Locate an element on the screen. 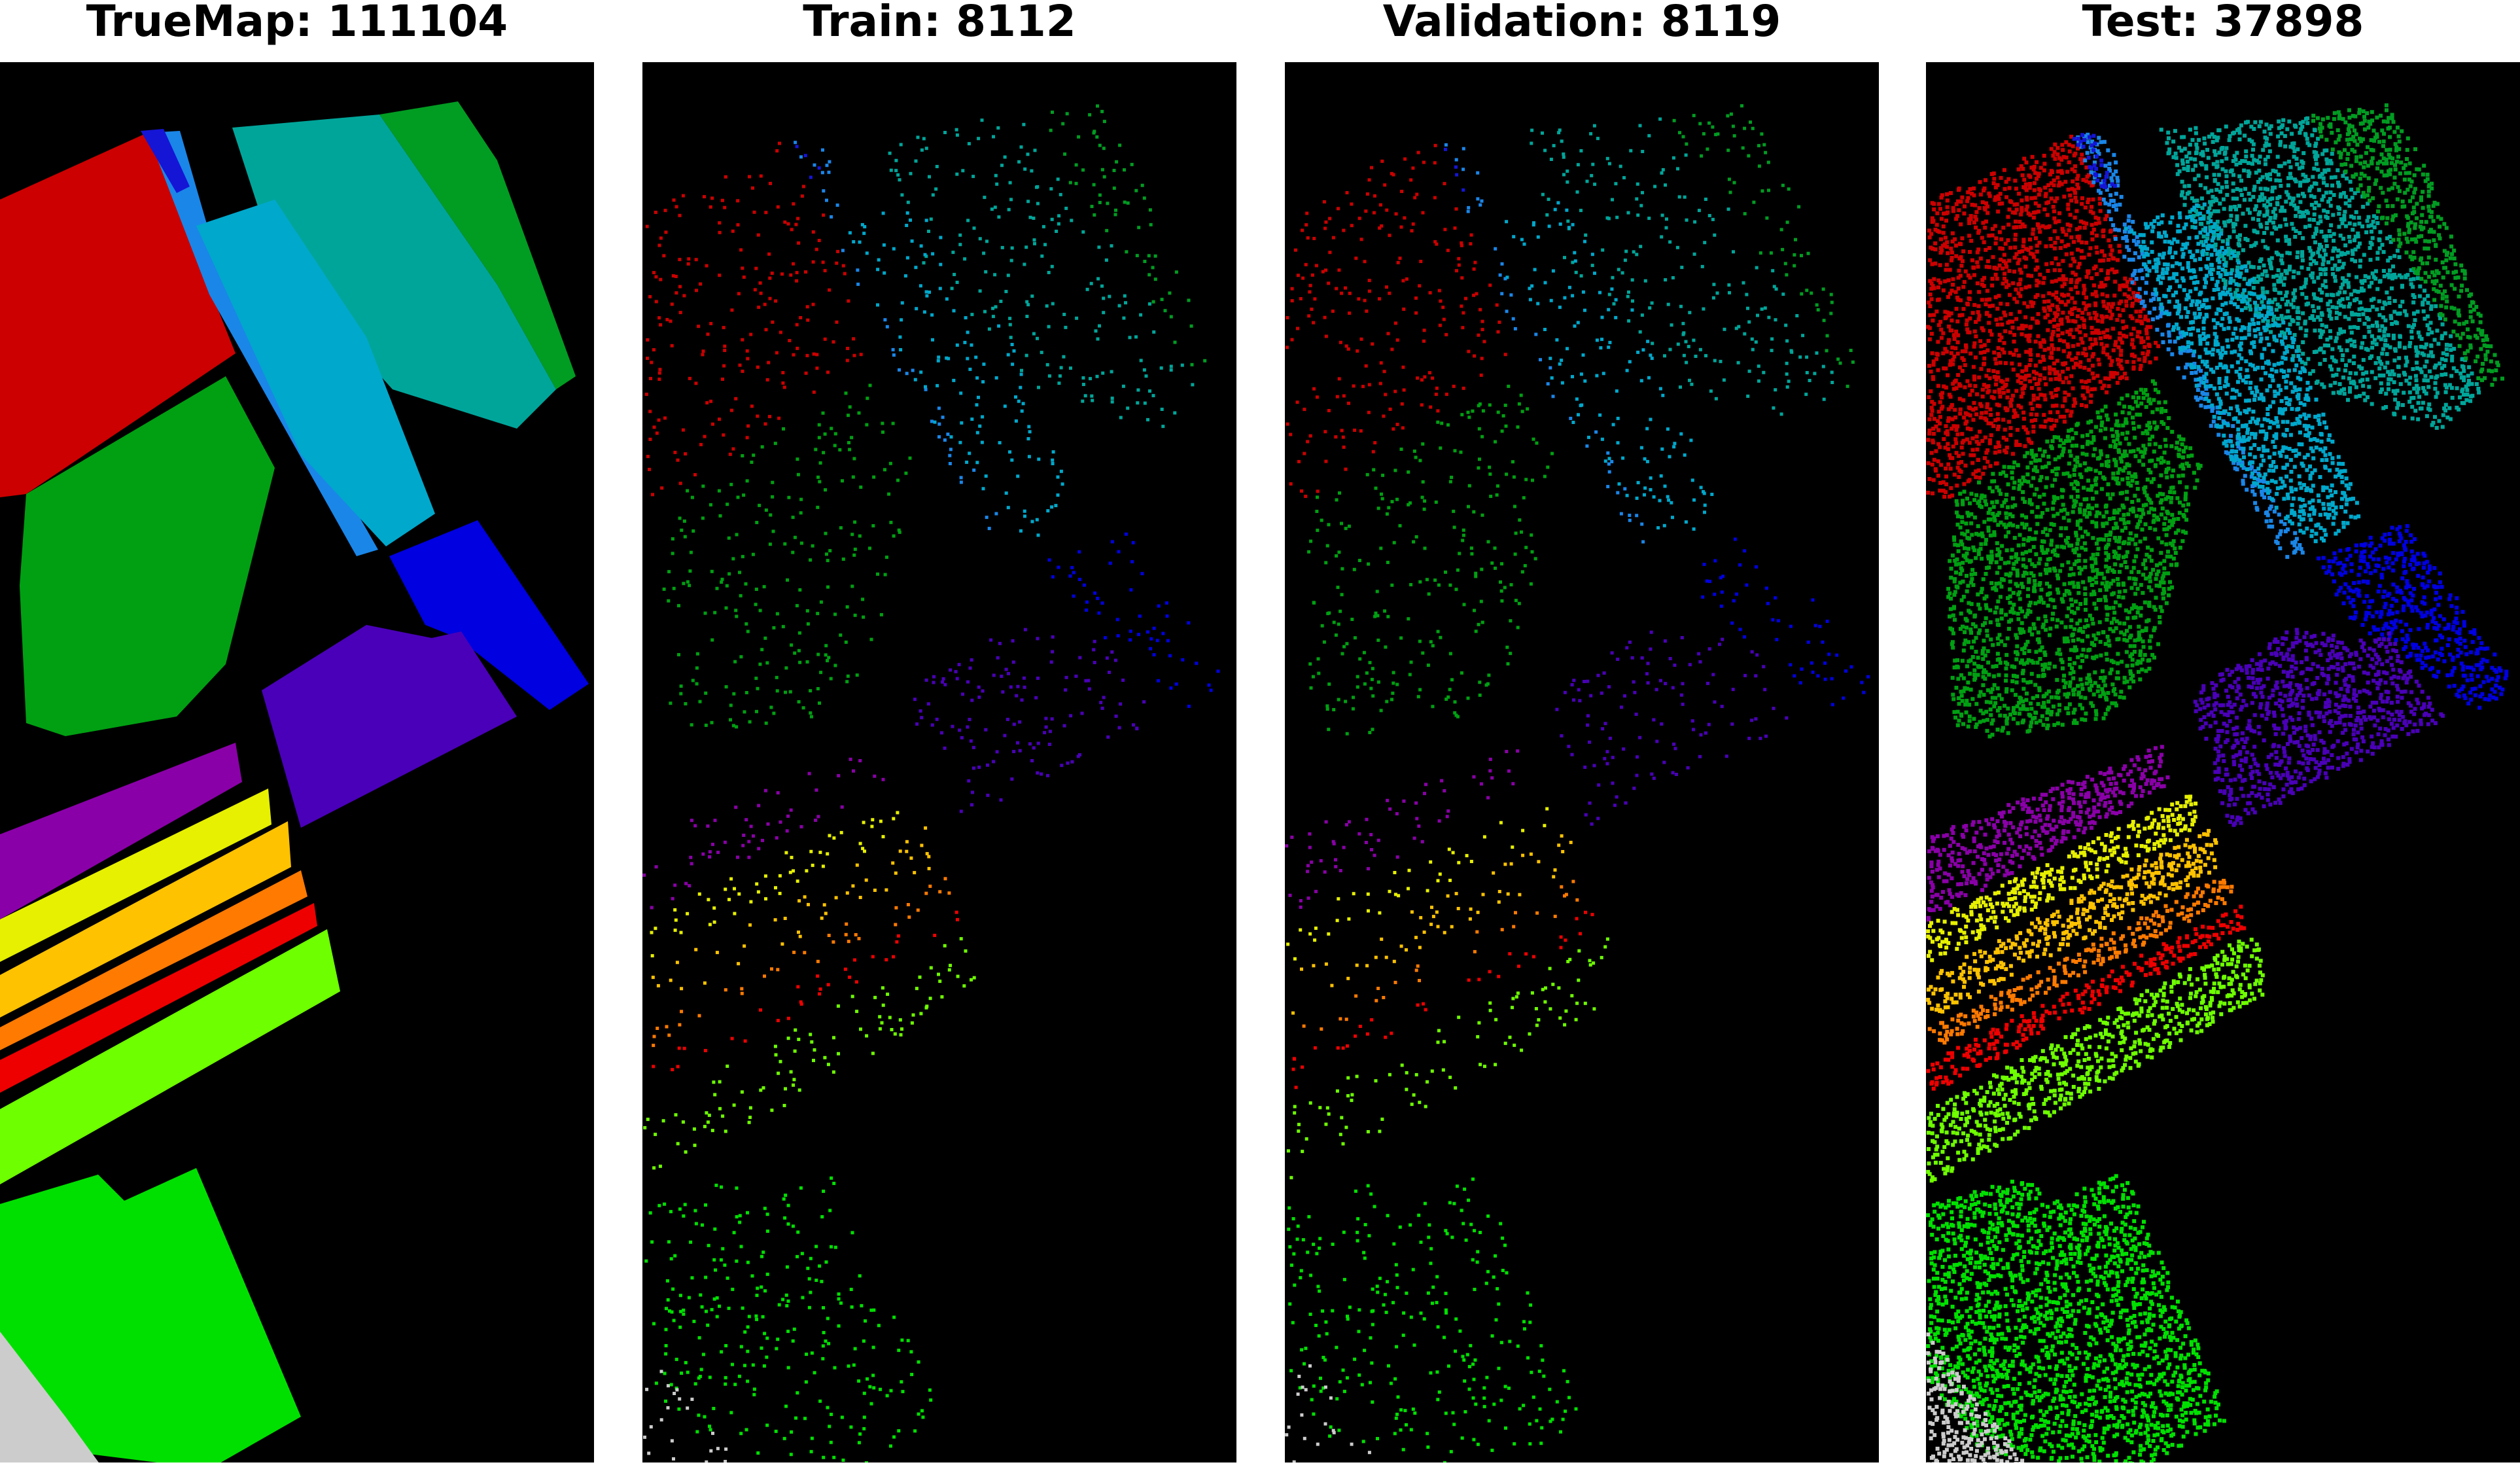 Image resolution: width=2520 pixels, height=1471 pixels. panel-title-truemap: TrueMap: 111104 is located at coordinates (297, 23).